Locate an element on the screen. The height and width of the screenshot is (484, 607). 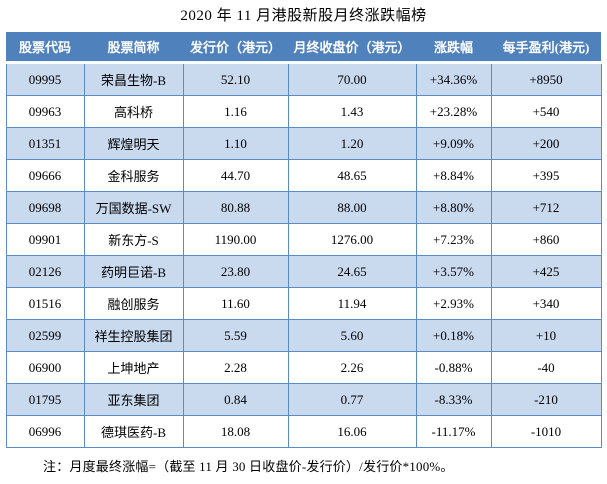
table-row: 09666 金科服务 44.70 48.65 +8.84% +395 is located at coordinates (303, 175).